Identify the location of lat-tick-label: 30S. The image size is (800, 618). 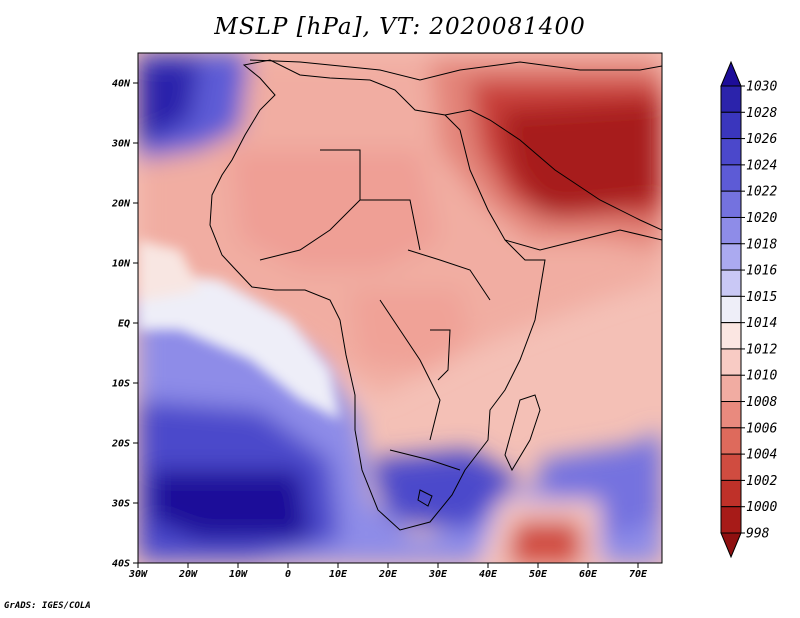
(120, 504).